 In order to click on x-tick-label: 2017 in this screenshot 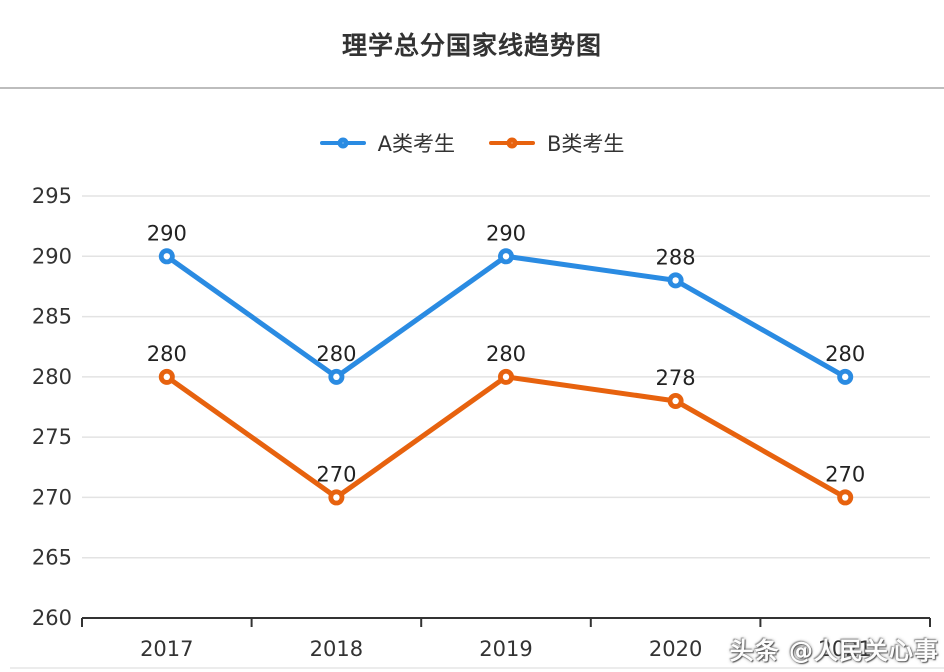, I will do `click(166, 649)`.